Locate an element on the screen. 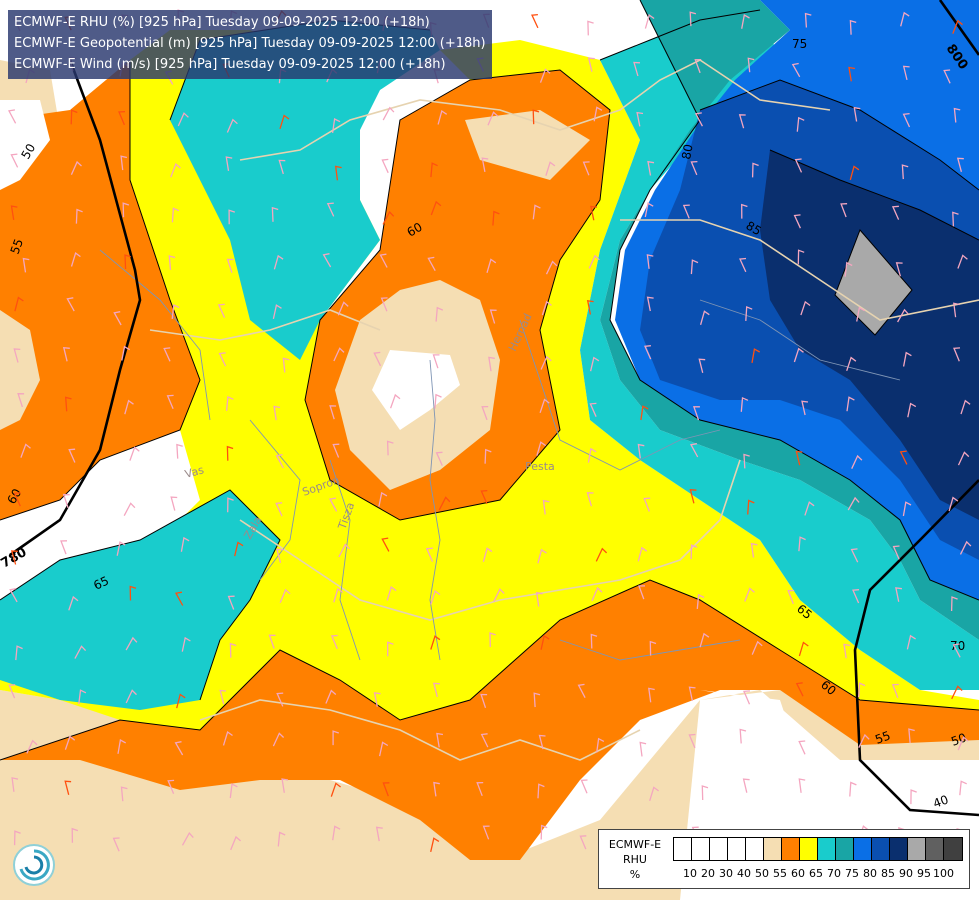 This screenshot has height=900, width=979. legend-tick-label: 95 is located at coordinates (924, 873).